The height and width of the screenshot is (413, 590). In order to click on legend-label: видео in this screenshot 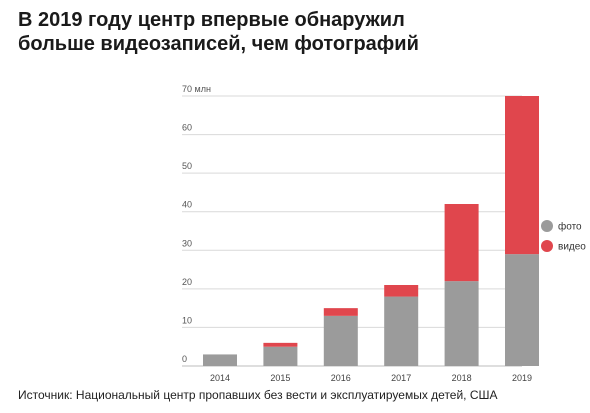, I will do `click(572, 247)`.